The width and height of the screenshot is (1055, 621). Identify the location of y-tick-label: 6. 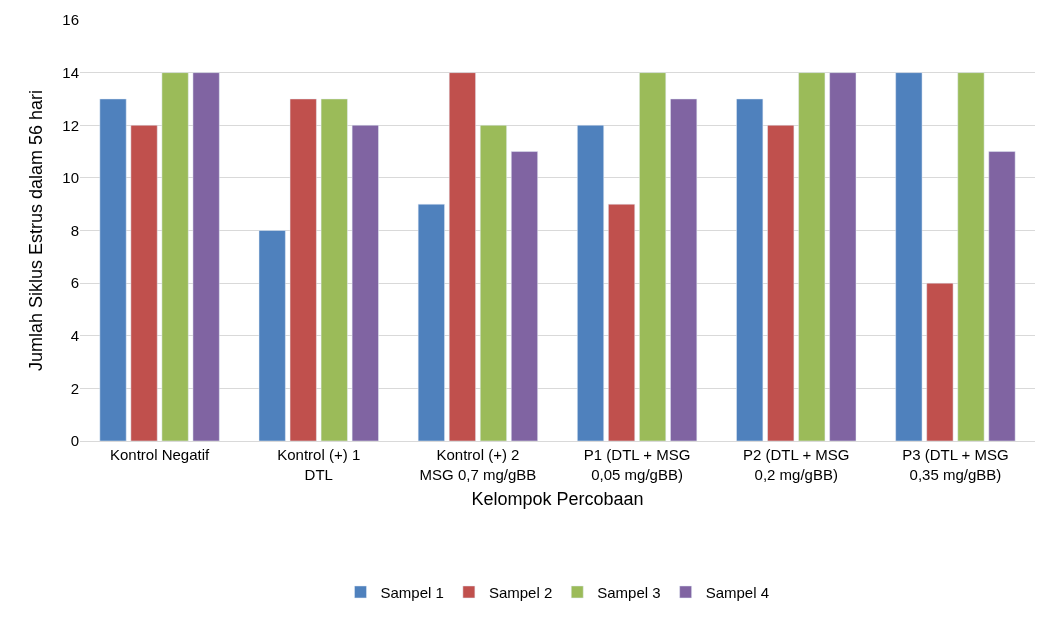
(74, 283).